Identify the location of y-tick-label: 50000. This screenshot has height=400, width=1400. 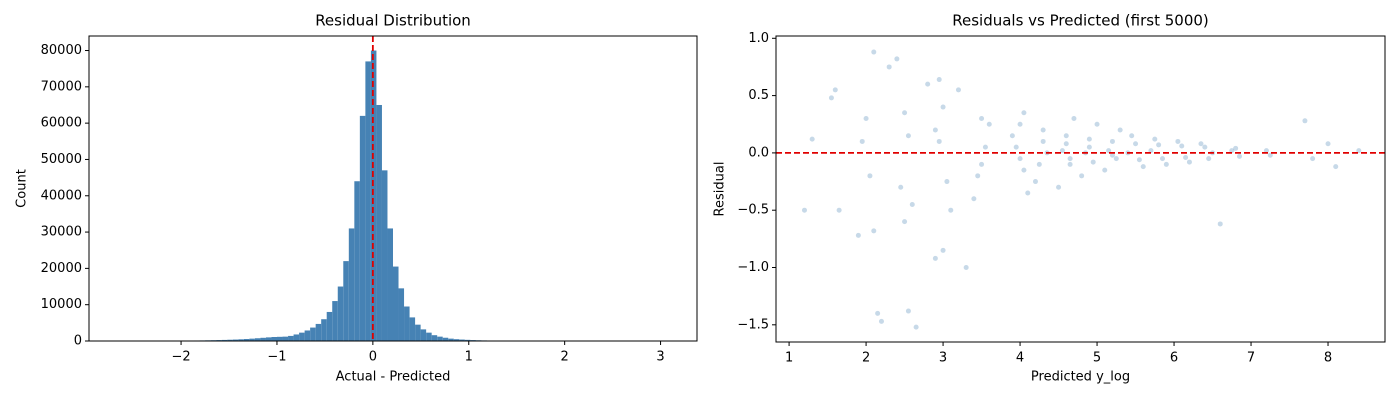
(61, 159).